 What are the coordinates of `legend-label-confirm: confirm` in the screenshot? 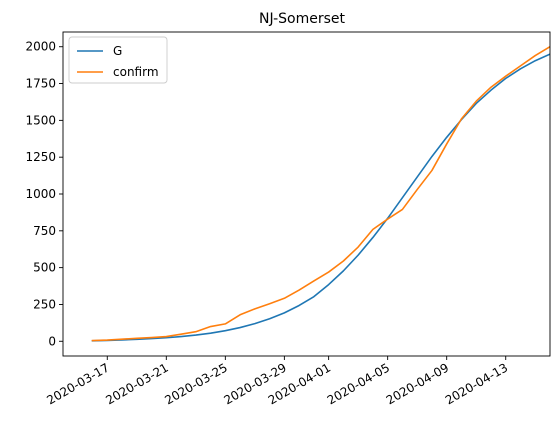 It's located at (136, 72).